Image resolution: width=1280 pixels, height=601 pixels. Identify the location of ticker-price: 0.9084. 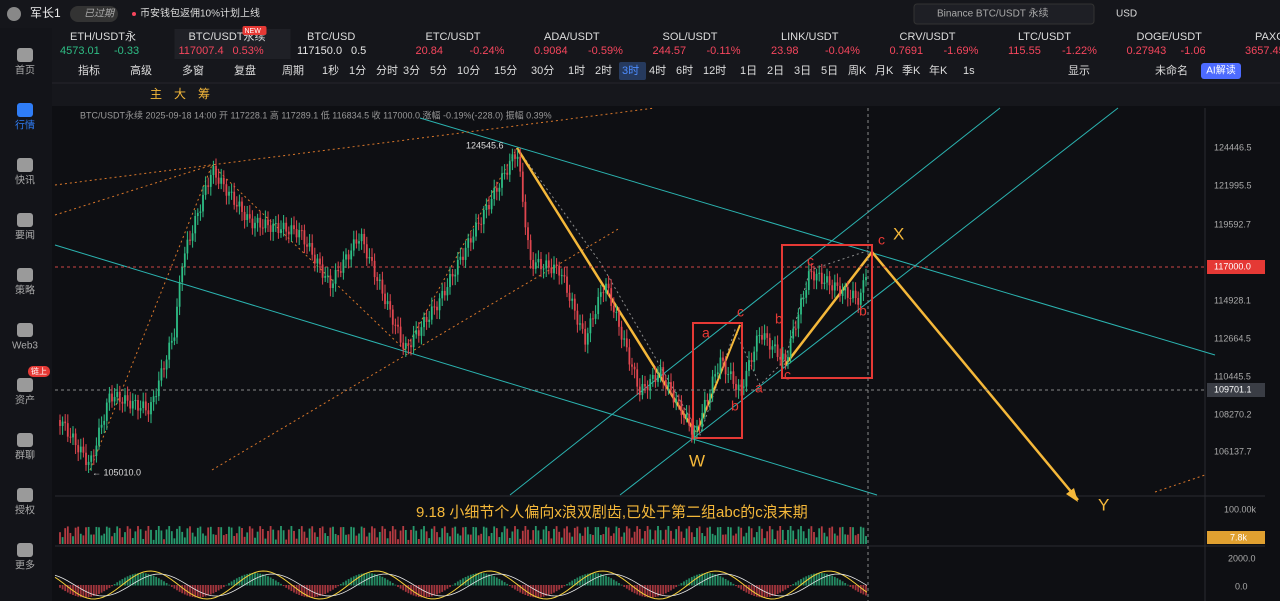
(551, 51).